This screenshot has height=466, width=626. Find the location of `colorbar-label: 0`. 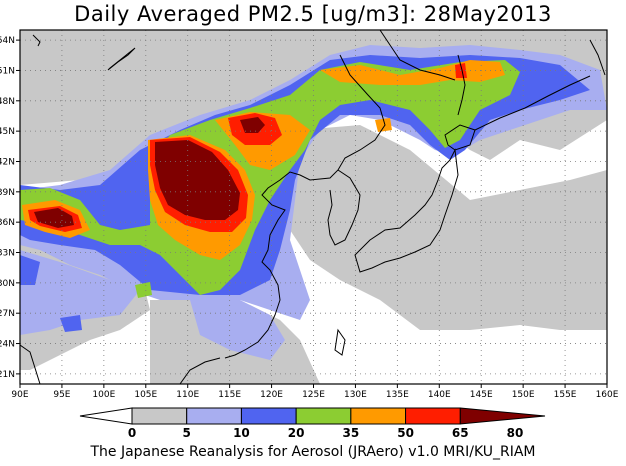

colorbar-label: 0 is located at coordinates (132, 433).